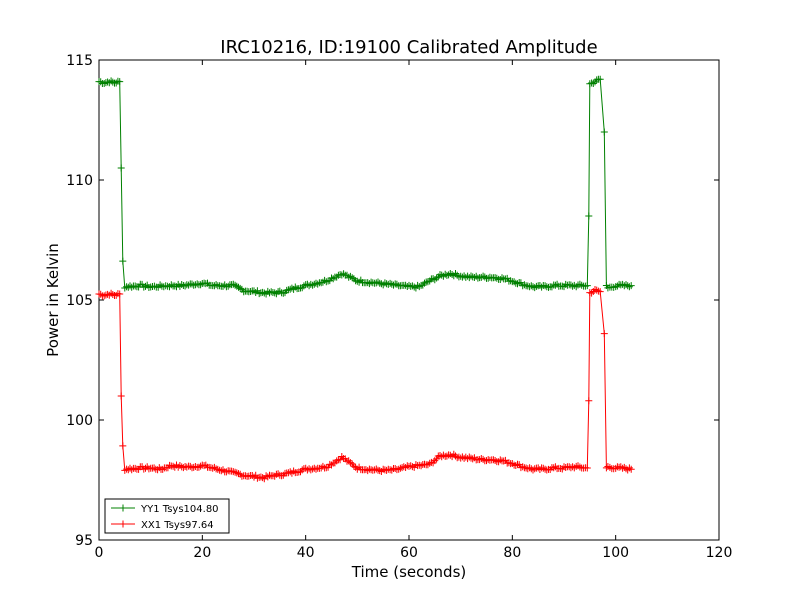 This screenshot has height=604, width=800. What do you see at coordinates (306, 553) in the screenshot?
I see `x-tick-label: 40` at bounding box center [306, 553].